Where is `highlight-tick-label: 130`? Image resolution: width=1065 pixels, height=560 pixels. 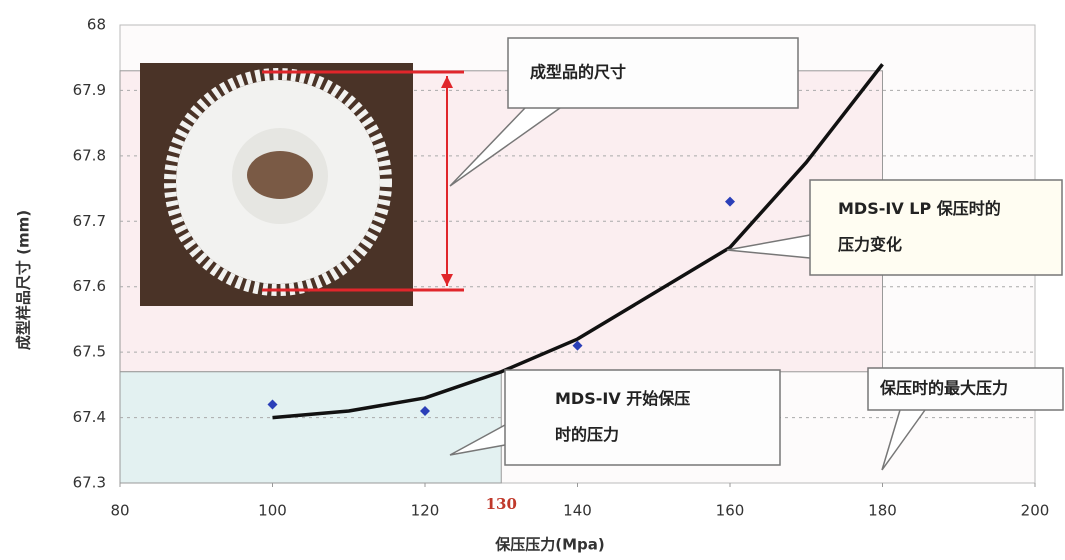
highlight-tick-label: 130 is located at coordinates (501, 504).